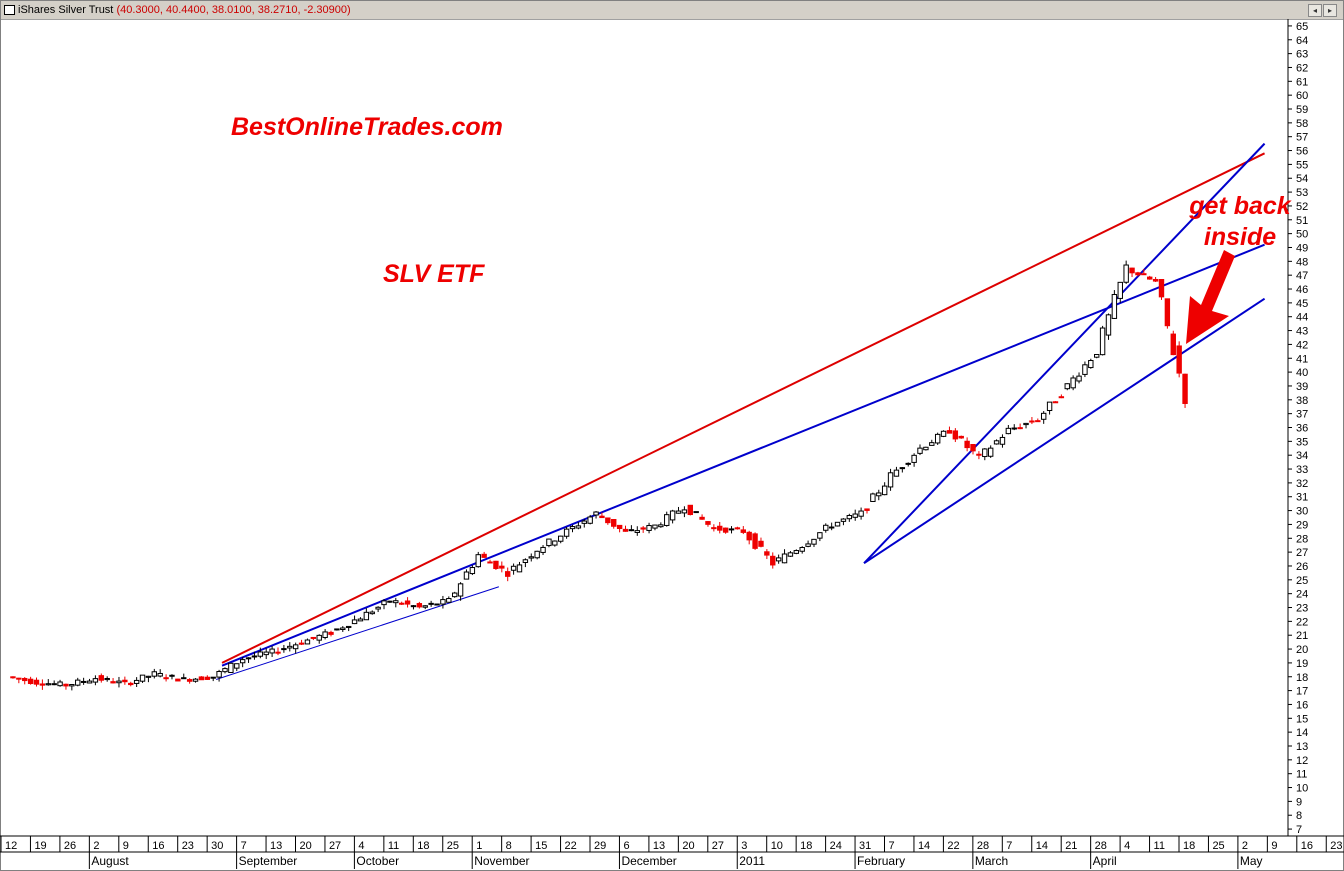 This screenshot has height=871, width=1344. Describe the element at coordinates (9, 10) in the screenshot. I see `window-icon` at that location.